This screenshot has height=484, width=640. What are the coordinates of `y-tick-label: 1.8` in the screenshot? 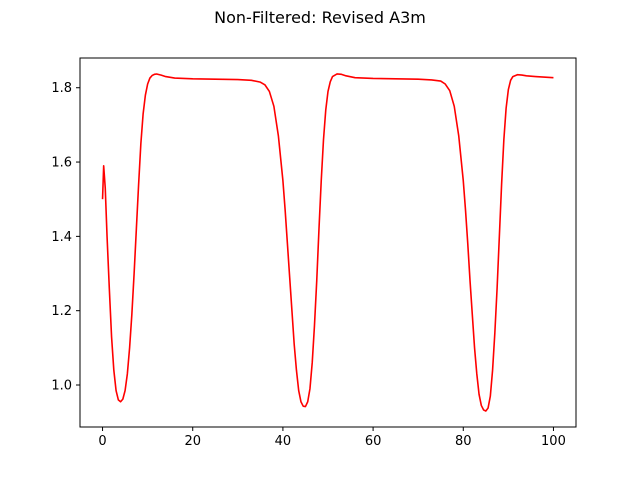 It's located at (61, 88).